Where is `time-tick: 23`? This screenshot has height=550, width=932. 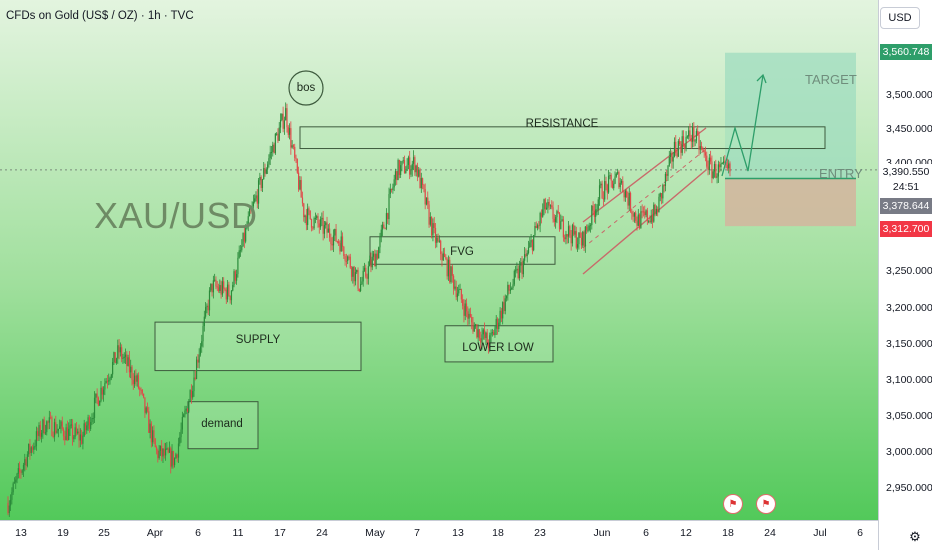 time-tick: 23 is located at coordinates (540, 533).